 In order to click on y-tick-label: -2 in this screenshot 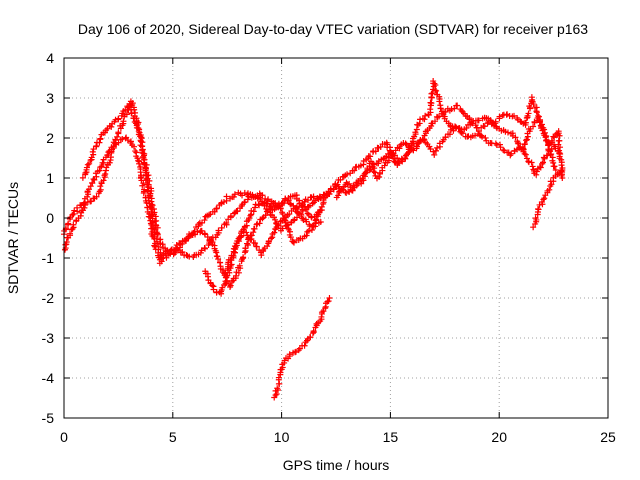, I will do `click(48, 298)`.